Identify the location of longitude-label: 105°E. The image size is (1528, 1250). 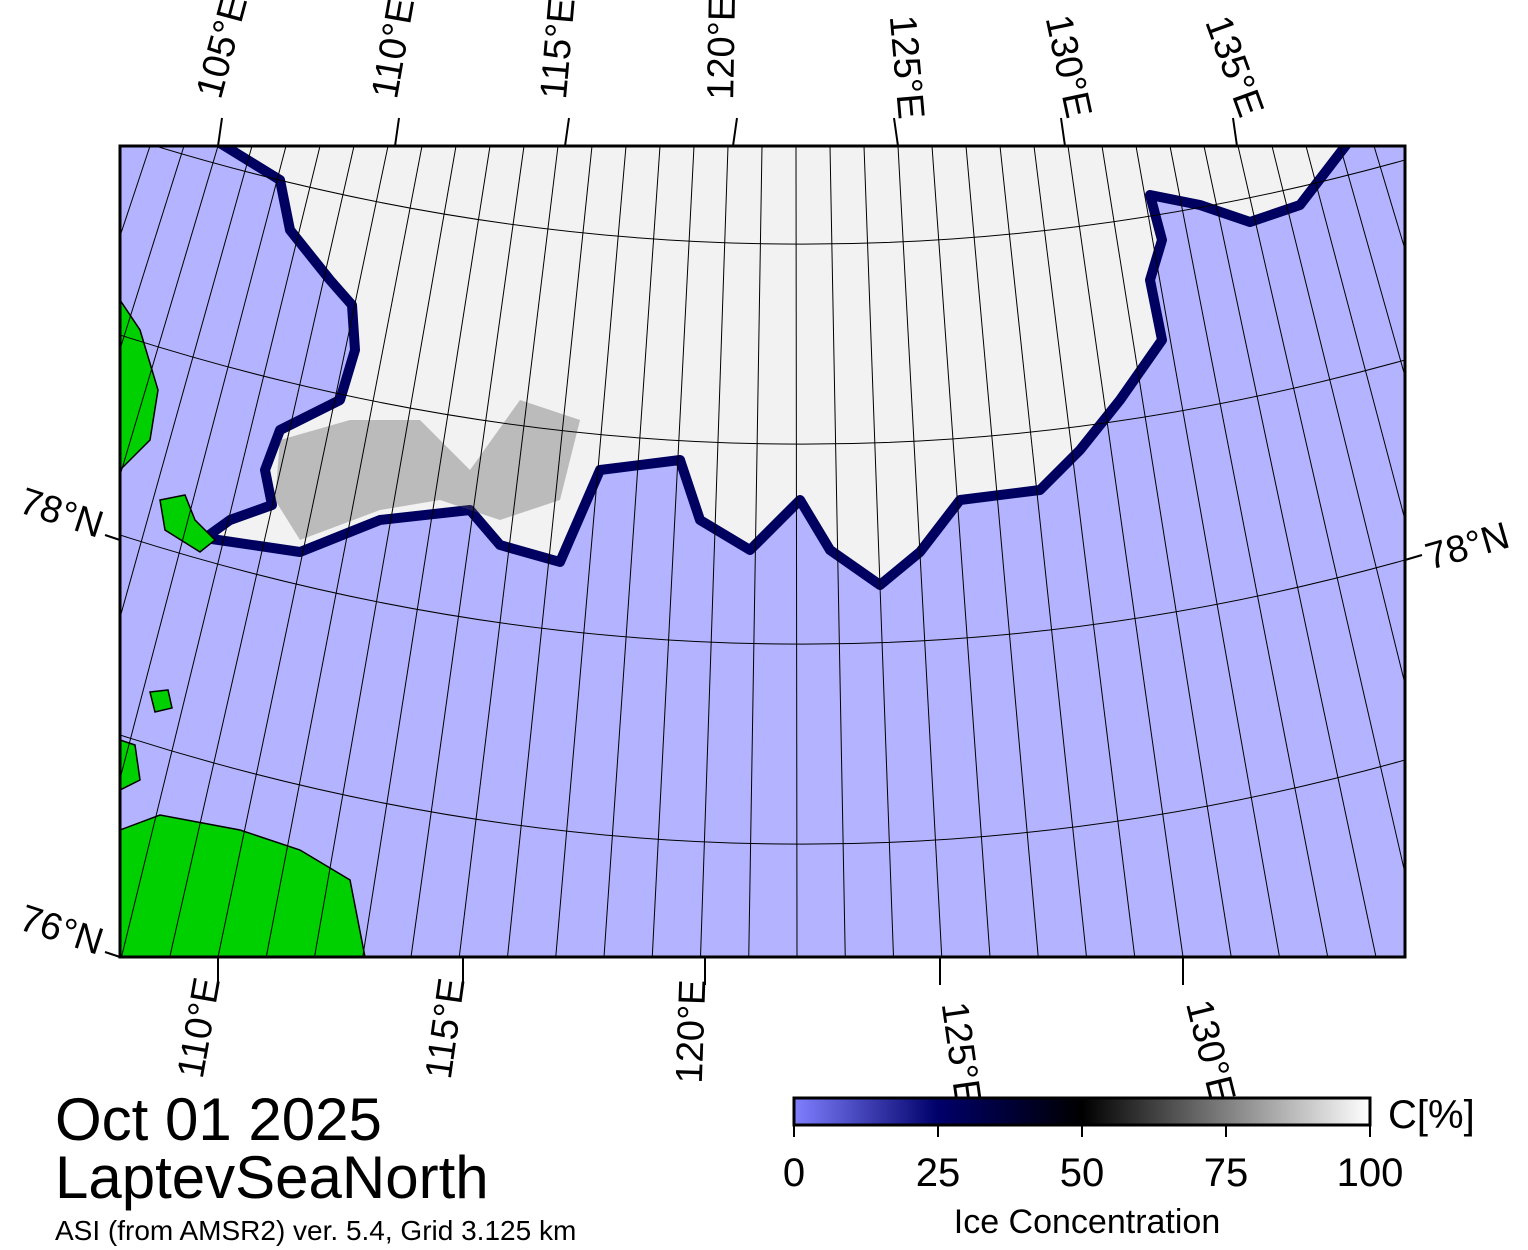
(222, 51).